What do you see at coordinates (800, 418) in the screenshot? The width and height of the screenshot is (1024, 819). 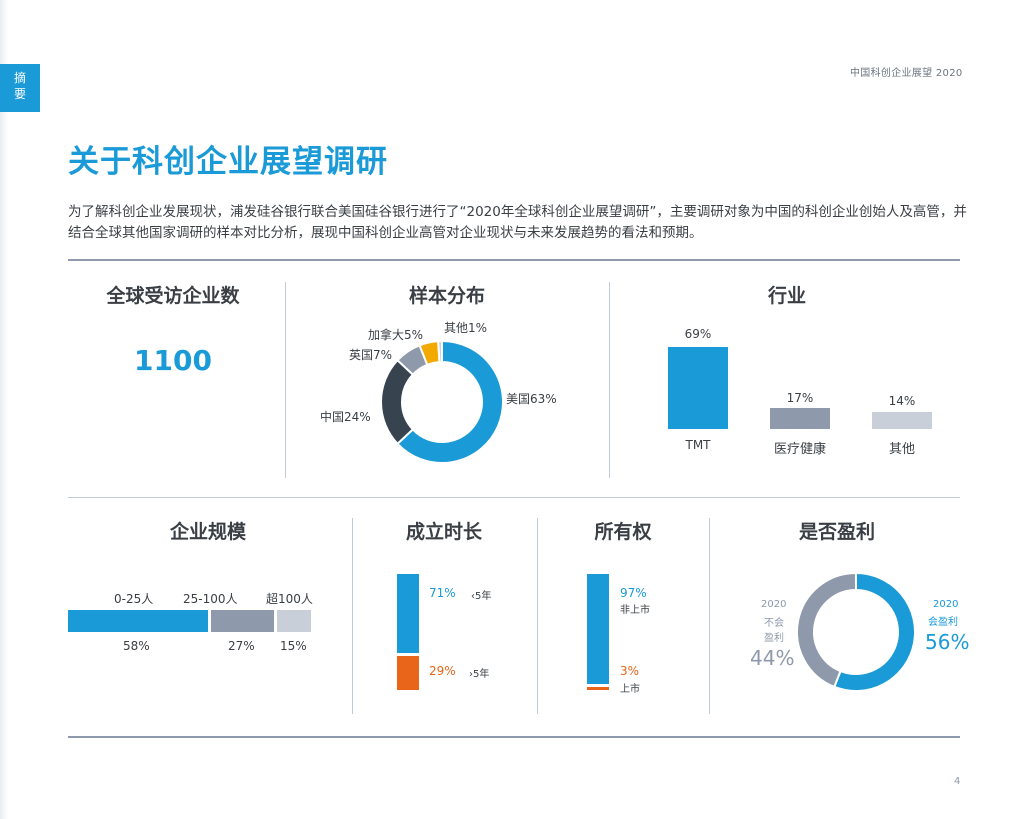 I see `bar-health` at bounding box center [800, 418].